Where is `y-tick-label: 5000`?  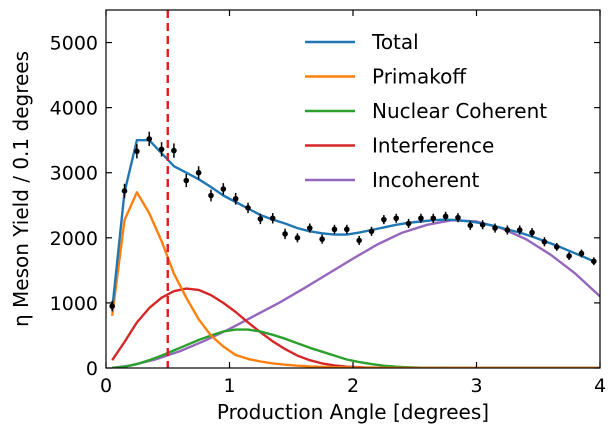
y-tick-label: 5000 is located at coordinates (74, 44).